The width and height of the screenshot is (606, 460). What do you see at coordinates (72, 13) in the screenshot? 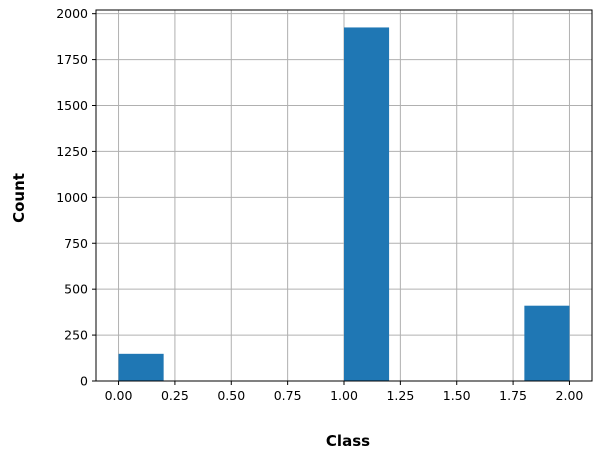
I see `y-tick-label: 2000` at bounding box center [72, 13].